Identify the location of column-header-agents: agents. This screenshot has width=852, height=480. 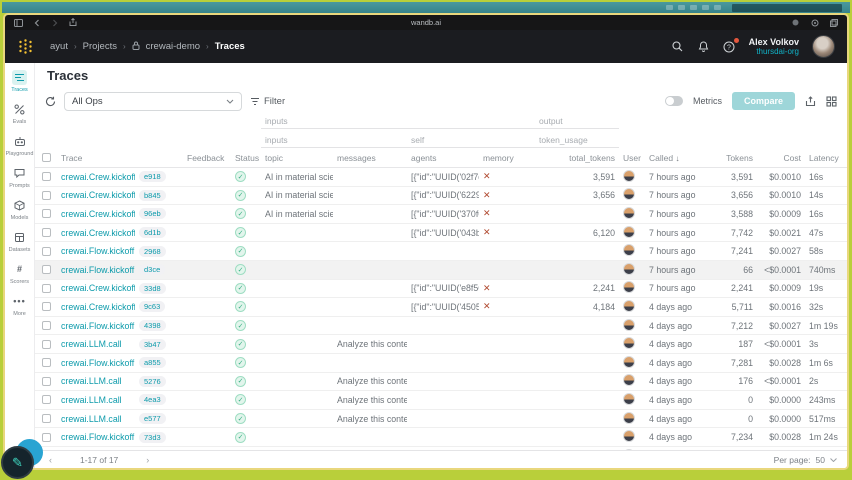
(424, 157).